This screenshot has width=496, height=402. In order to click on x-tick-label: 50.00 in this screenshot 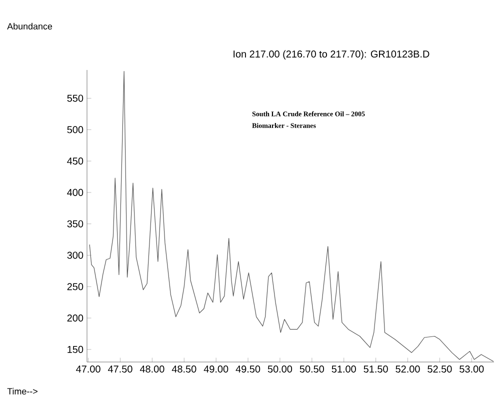, I will do `click(280, 369)`.